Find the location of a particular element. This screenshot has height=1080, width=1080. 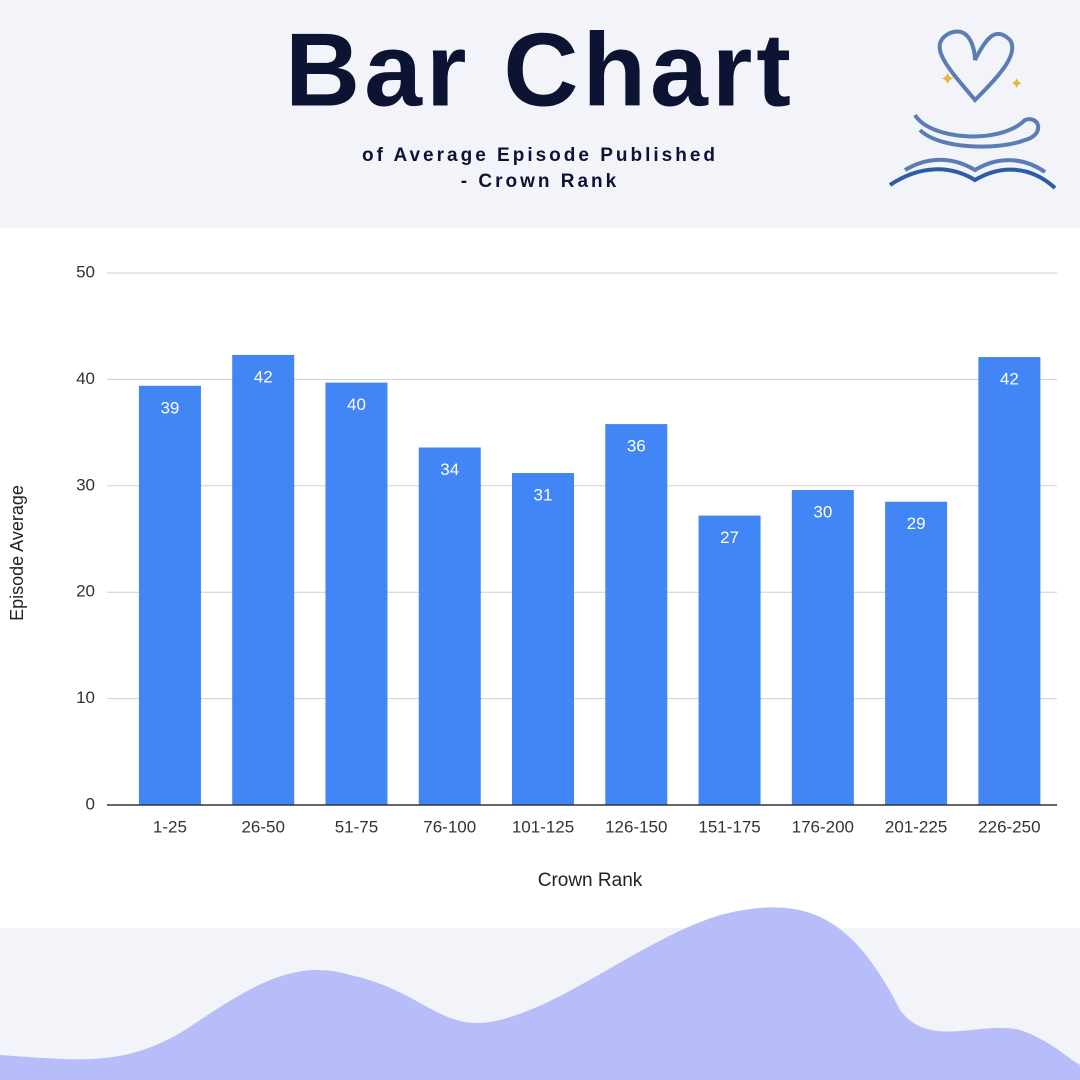

y-tick-label: 0 is located at coordinates (90, 803).